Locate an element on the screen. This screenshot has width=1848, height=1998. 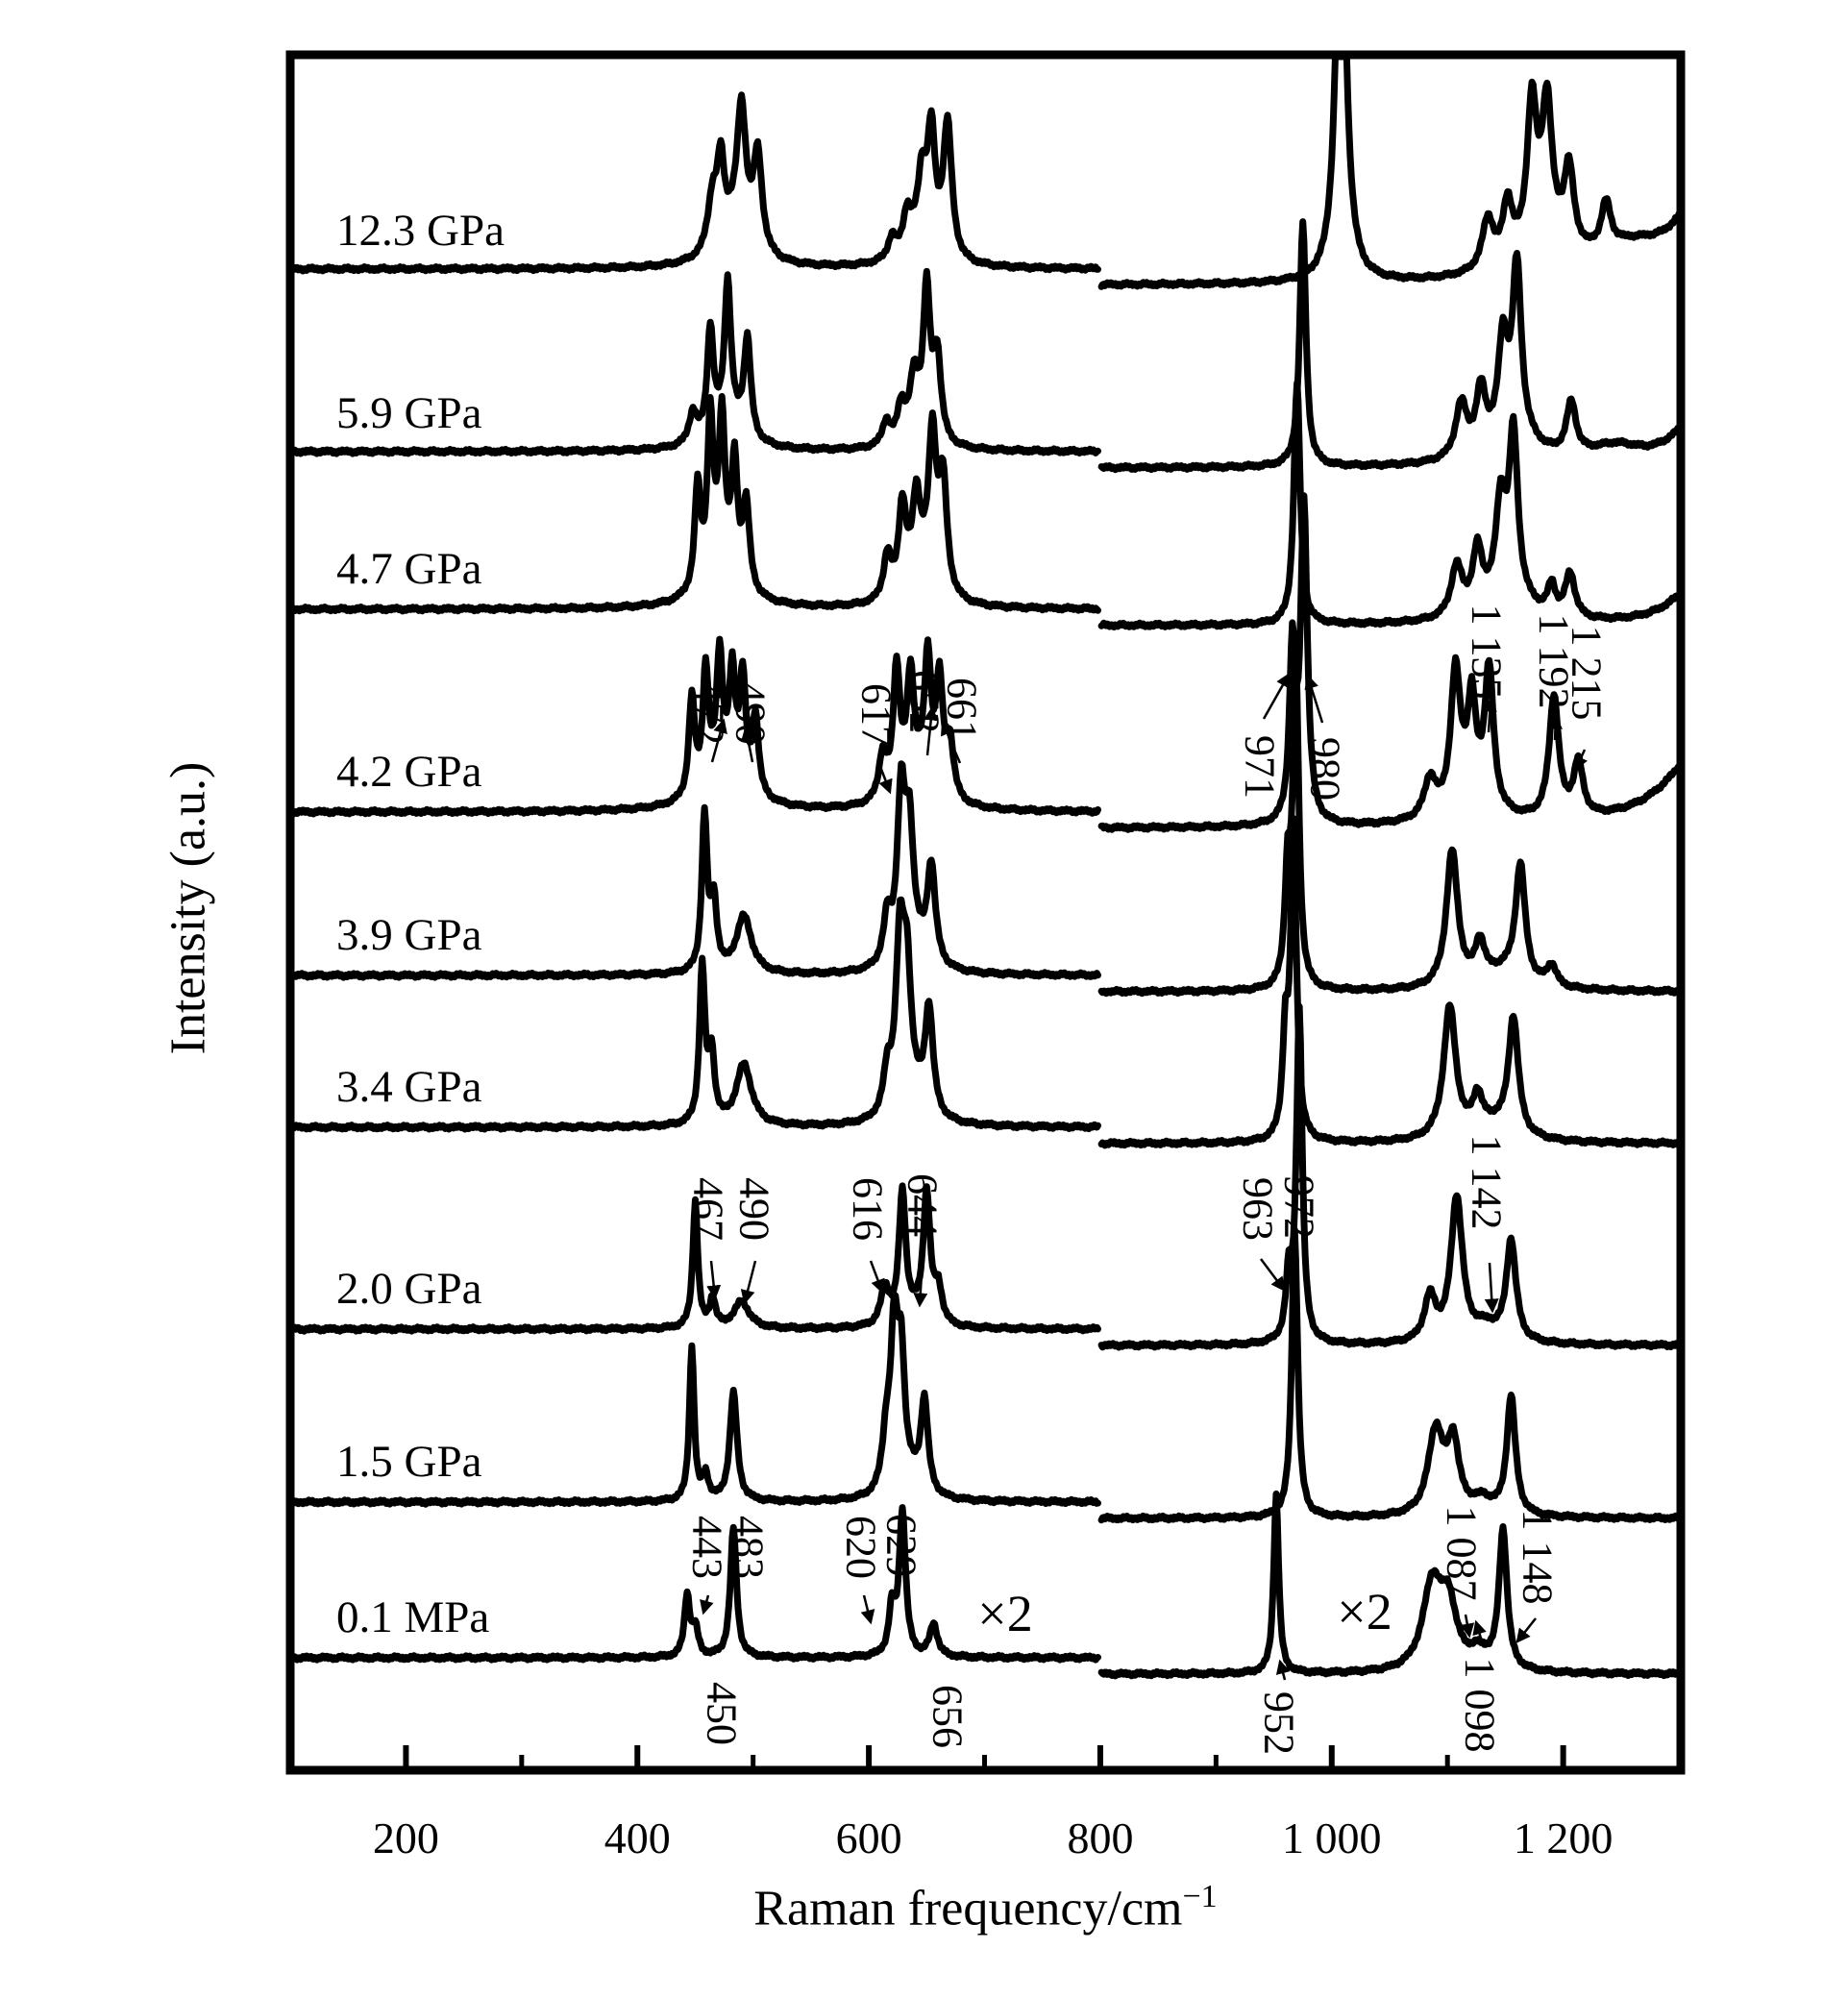
spectrum-trace-12-3-GPa-high is located at coordinates (1390, 172).